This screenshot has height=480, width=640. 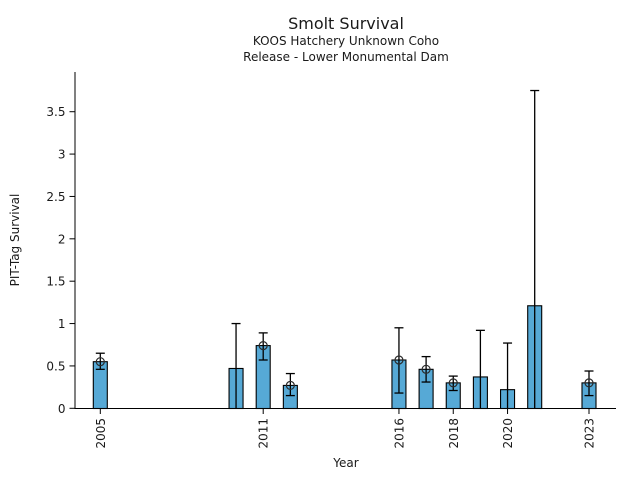 What do you see at coordinates (345, 463) in the screenshot?
I see `x-axis-label: Year` at bounding box center [345, 463].